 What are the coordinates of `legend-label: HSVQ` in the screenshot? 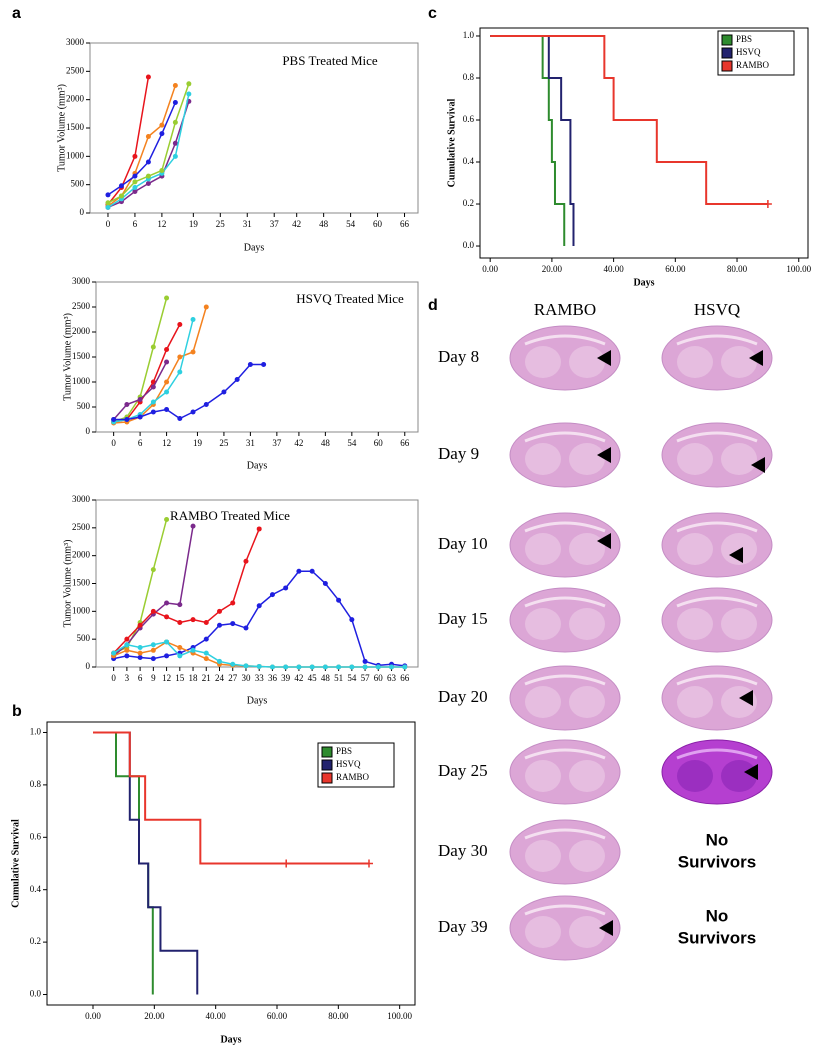 It's located at (748, 52).